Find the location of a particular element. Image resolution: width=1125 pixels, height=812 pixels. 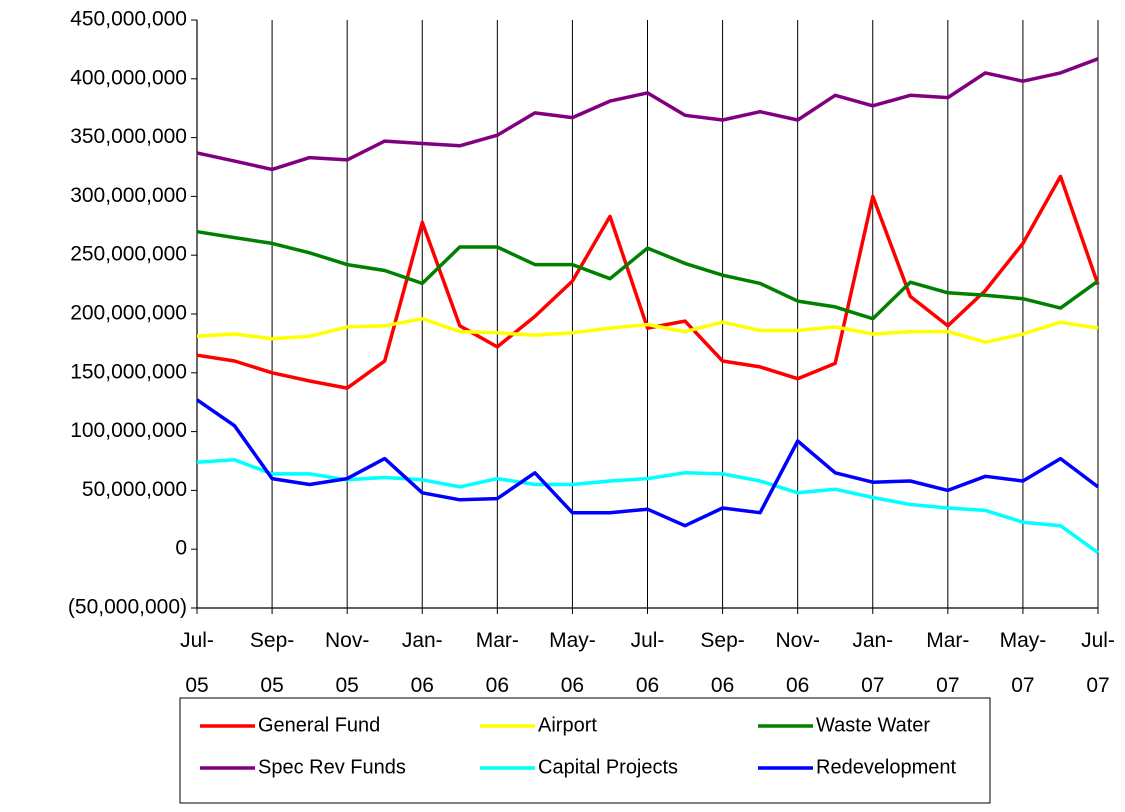

legend-box is located at coordinates (585, 750).